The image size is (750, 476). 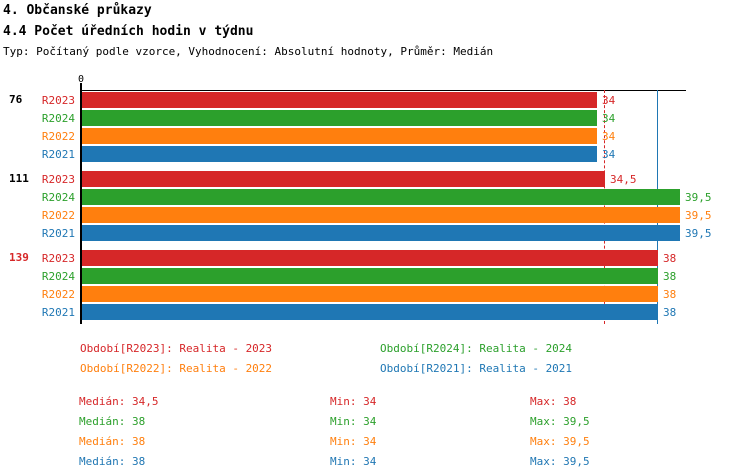 What do you see at coordinates (476, 348) in the screenshot?
I see `legend-item: Období[R2024]: Realita - 2024` at bounding box center [476, 348].